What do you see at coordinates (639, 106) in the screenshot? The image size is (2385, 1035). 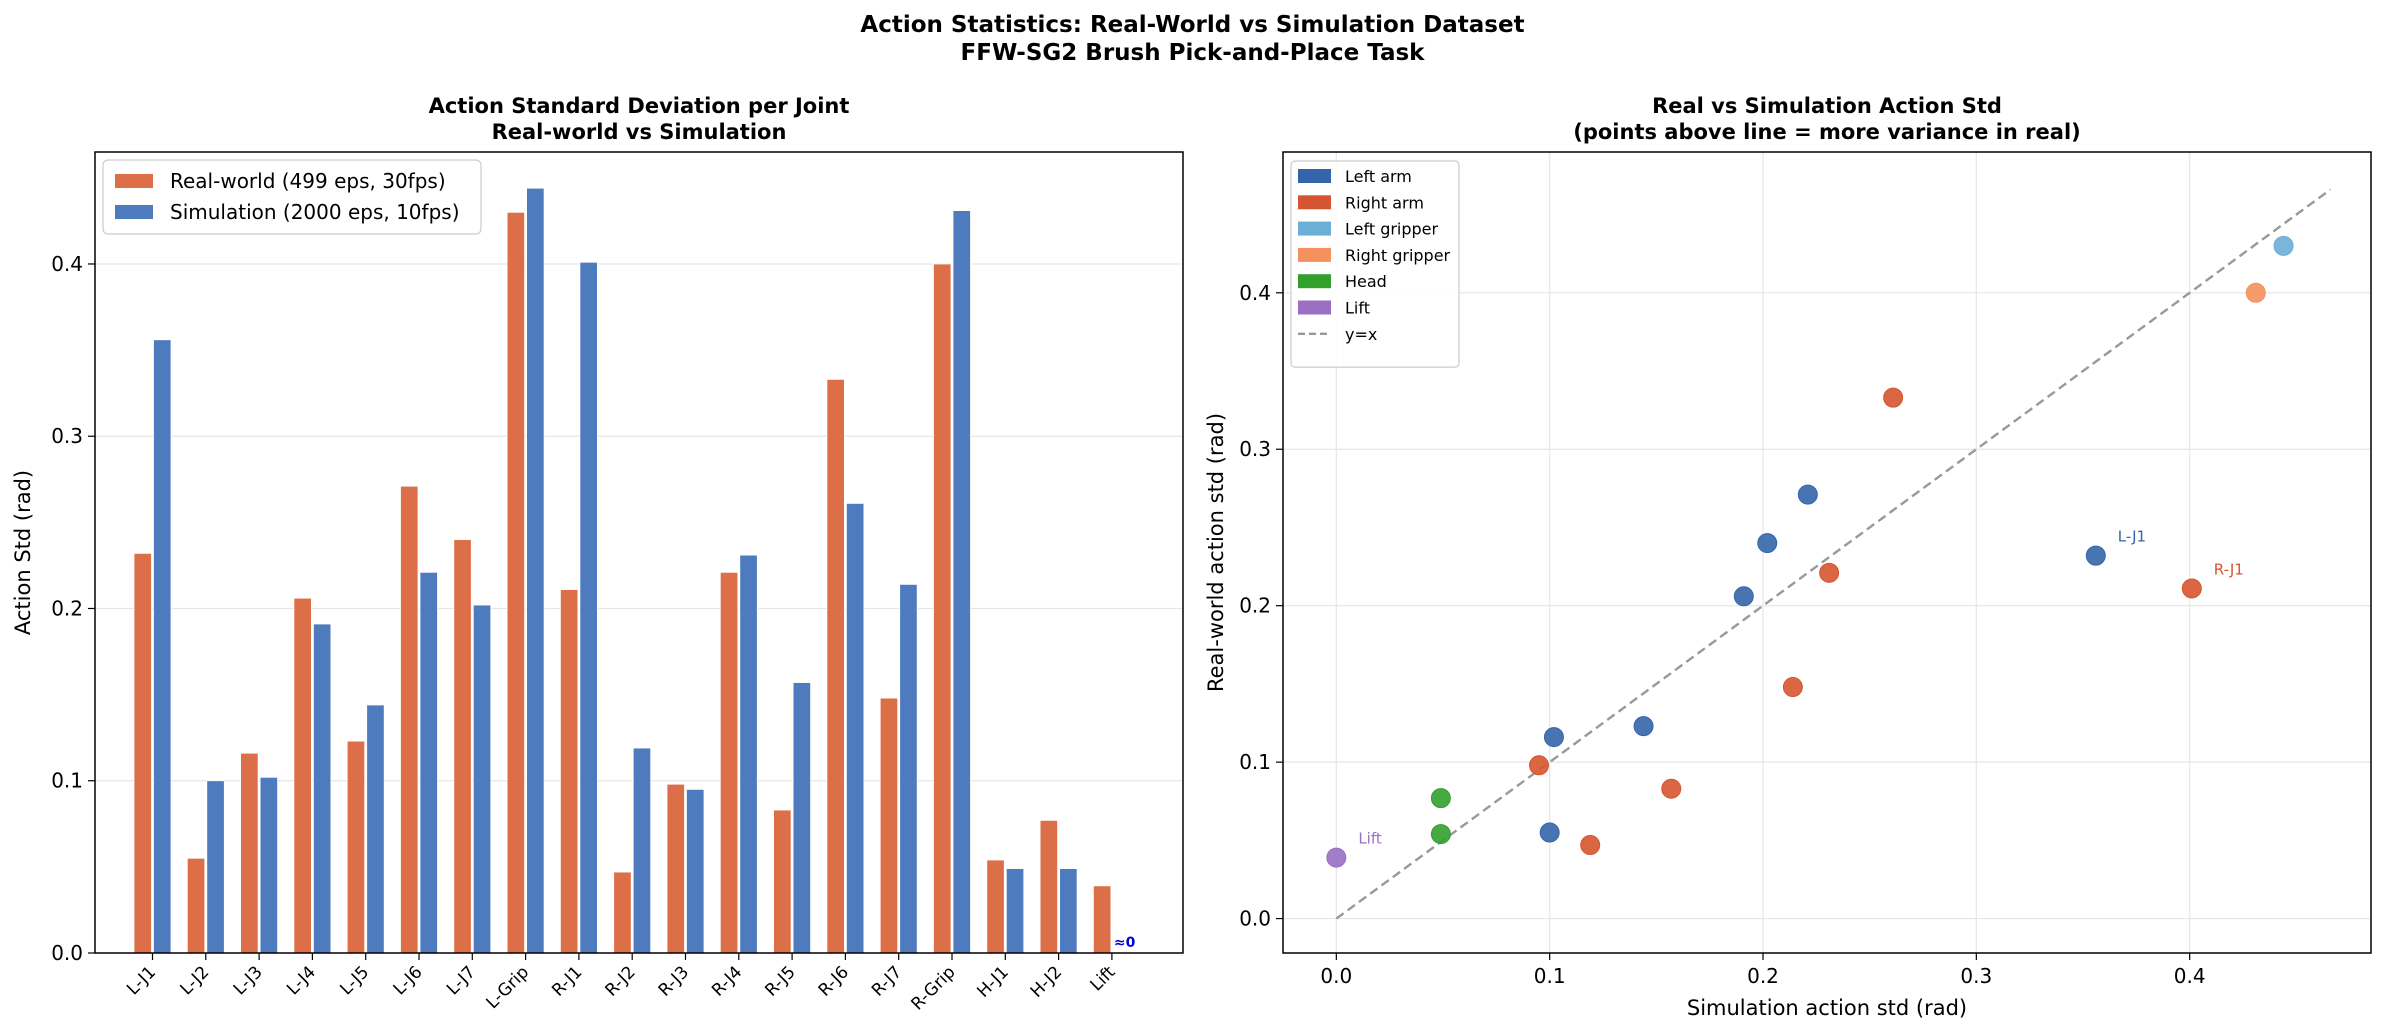 I see `bar-chart-title-line1: Action Standard Deviation per Joint` at bounding box center [639, 106].